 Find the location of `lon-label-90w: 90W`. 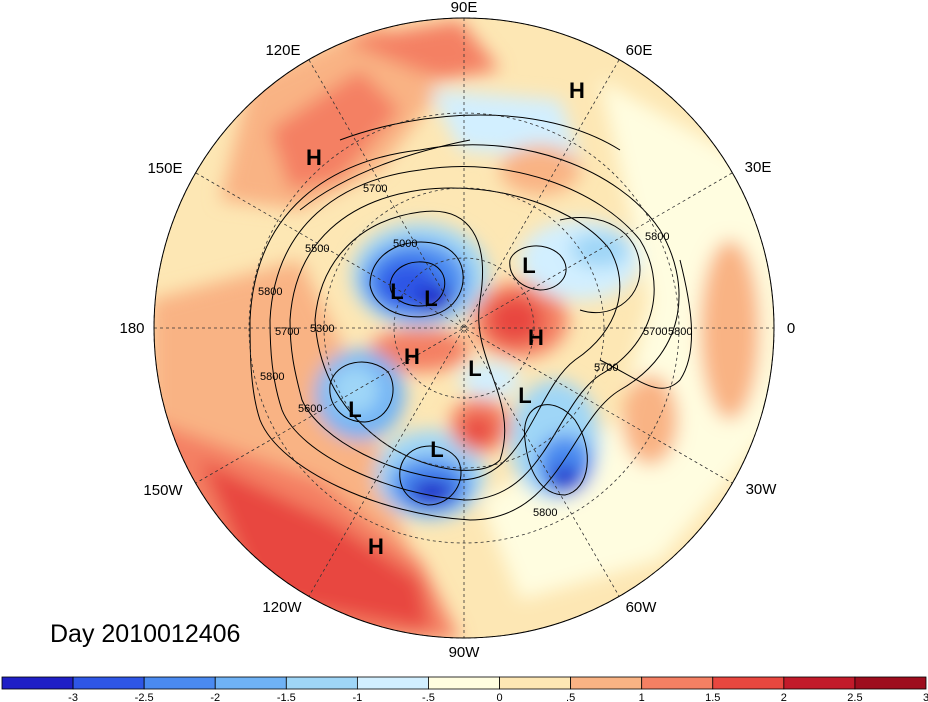

lon-label-90w: 90W is located at coordinates (465, 652).